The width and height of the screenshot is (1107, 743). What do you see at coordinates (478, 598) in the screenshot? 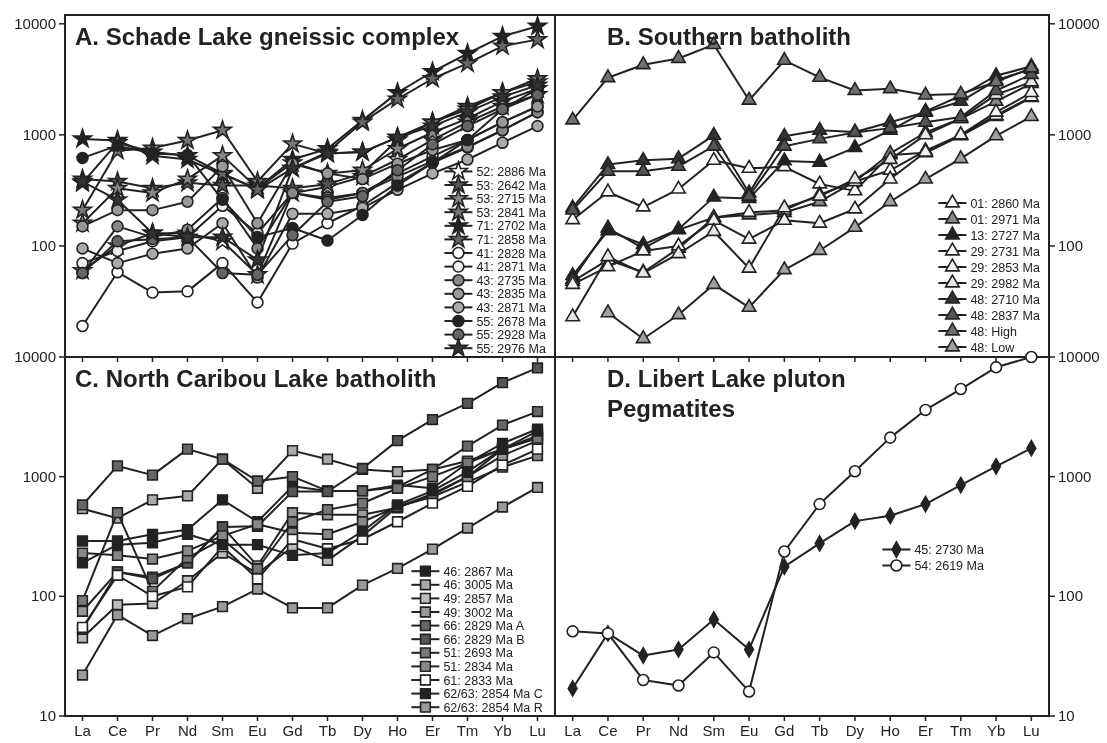
I see `legend-label: 49: 2857 Ma` at bounding box center [478, 598].